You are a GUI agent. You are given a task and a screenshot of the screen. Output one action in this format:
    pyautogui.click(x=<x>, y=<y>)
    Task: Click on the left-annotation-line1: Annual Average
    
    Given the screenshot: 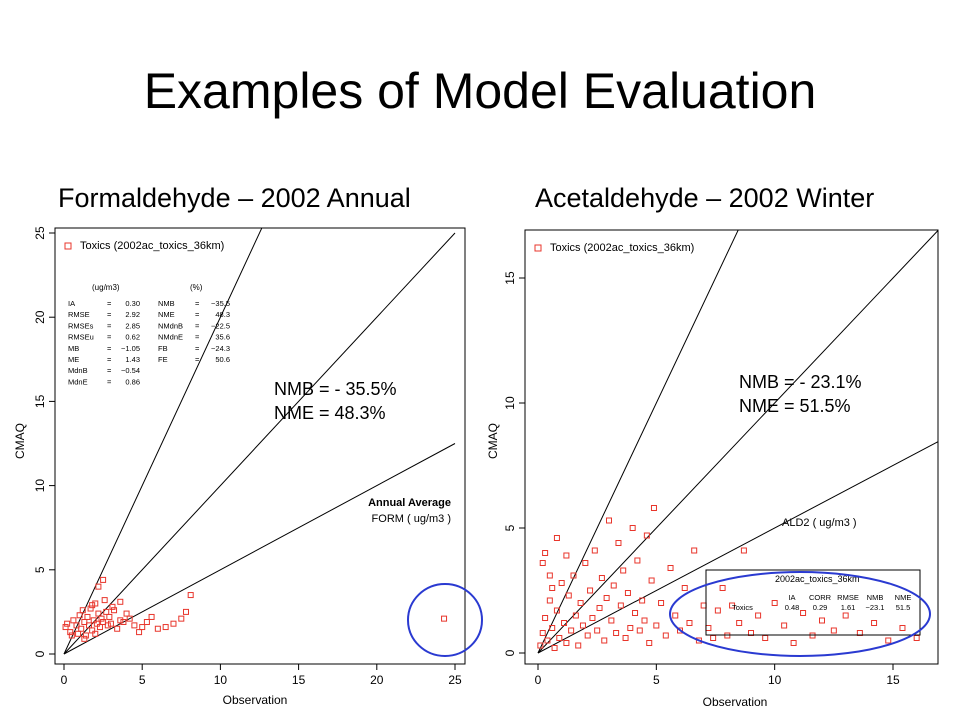 What is the action you would take?
    pyautogui.click(x=409, y=503)
    